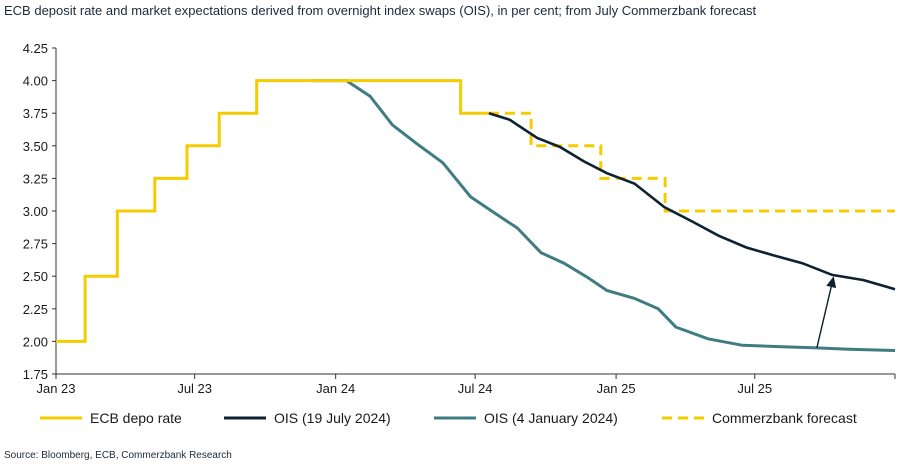  Describe the element at coordinates (616, 388) in the screenshot. I see `x-tick-label: Jan 25` at that location.